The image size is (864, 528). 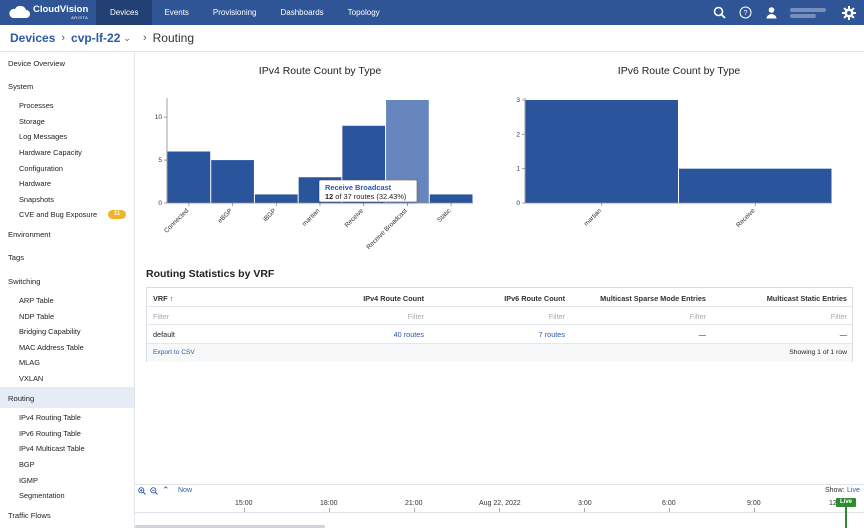 What do you see at coordinates (518, 100) in the screenshot?
I see `y-tick-label: 3` at bounding box center [518, 100].